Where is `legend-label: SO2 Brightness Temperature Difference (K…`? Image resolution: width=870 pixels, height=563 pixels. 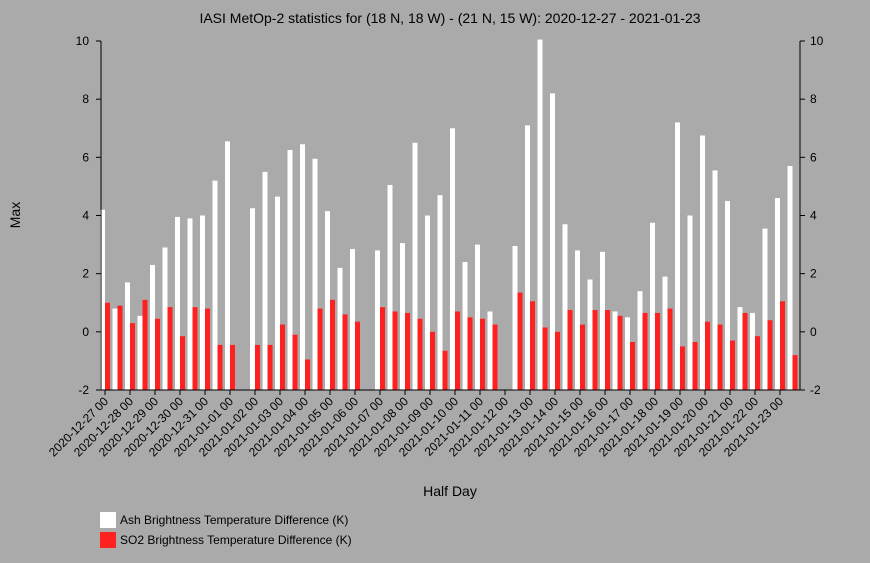 legend-label: SO2 Brightness Temperature Difference (K… is located at coordinates (236, 540).